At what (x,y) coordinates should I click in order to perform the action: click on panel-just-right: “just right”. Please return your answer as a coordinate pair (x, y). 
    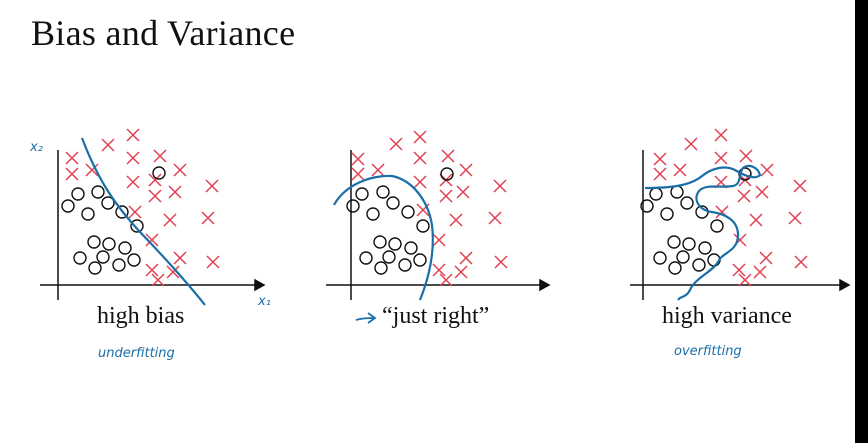
    Looking at the image, I should click on (438, 229).